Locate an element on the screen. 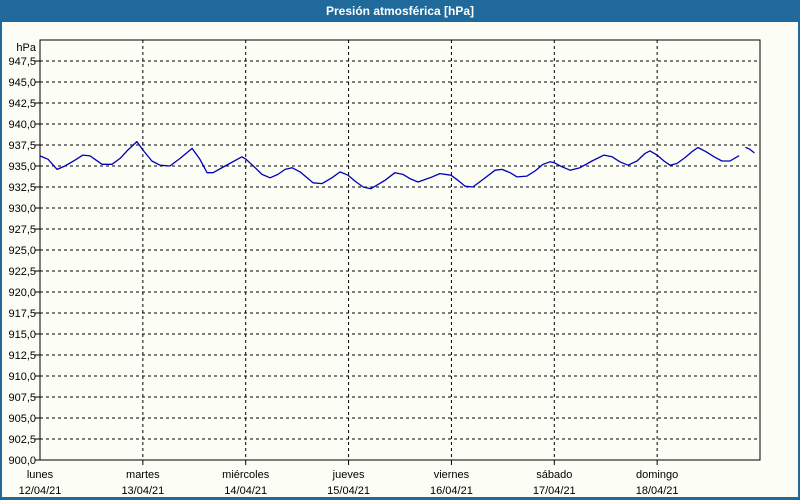 This screenshot has height=500, width=800. y-tick-label: 917,5 is located at coordinates (22, 314).